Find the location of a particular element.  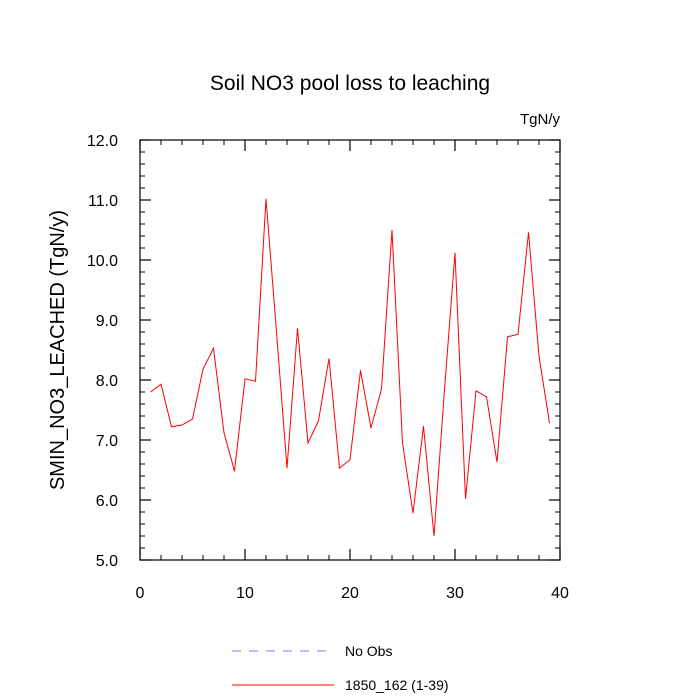

y-tick-label: 5.0 is located at coordinates (107, 561).